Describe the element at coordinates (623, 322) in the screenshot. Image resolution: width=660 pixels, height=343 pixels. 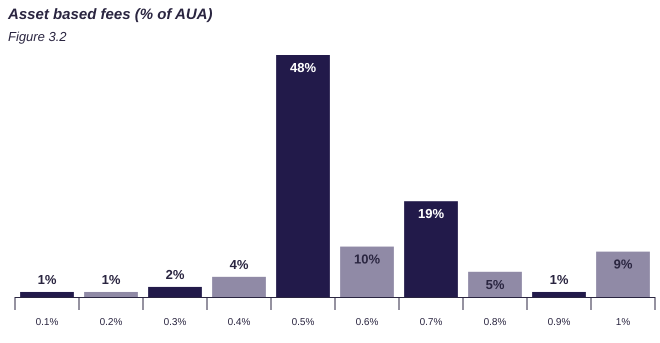
I see `x-tick-label: 1%` at that location.